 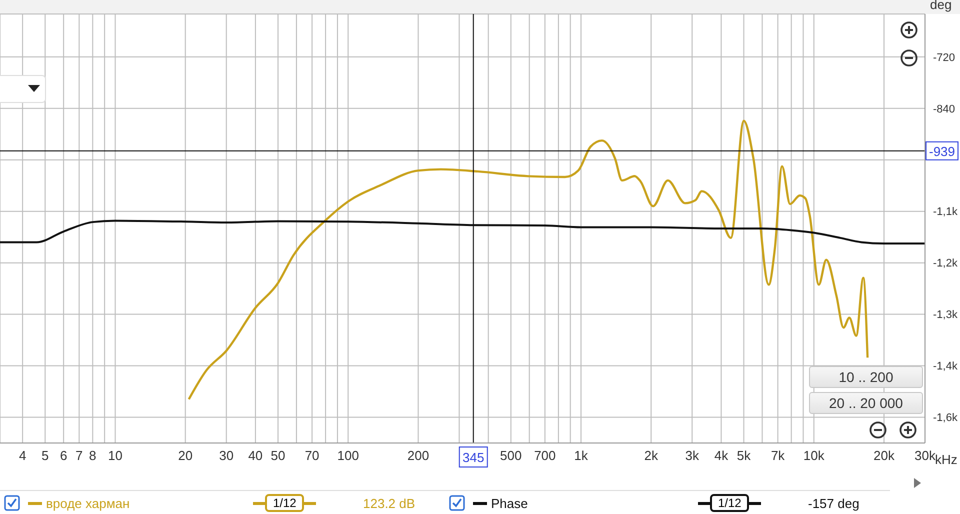 What do you see at coordinates (79, 456) in the screenshot?
I see `x-tick-label: 7` at bounding box center [79, 456].